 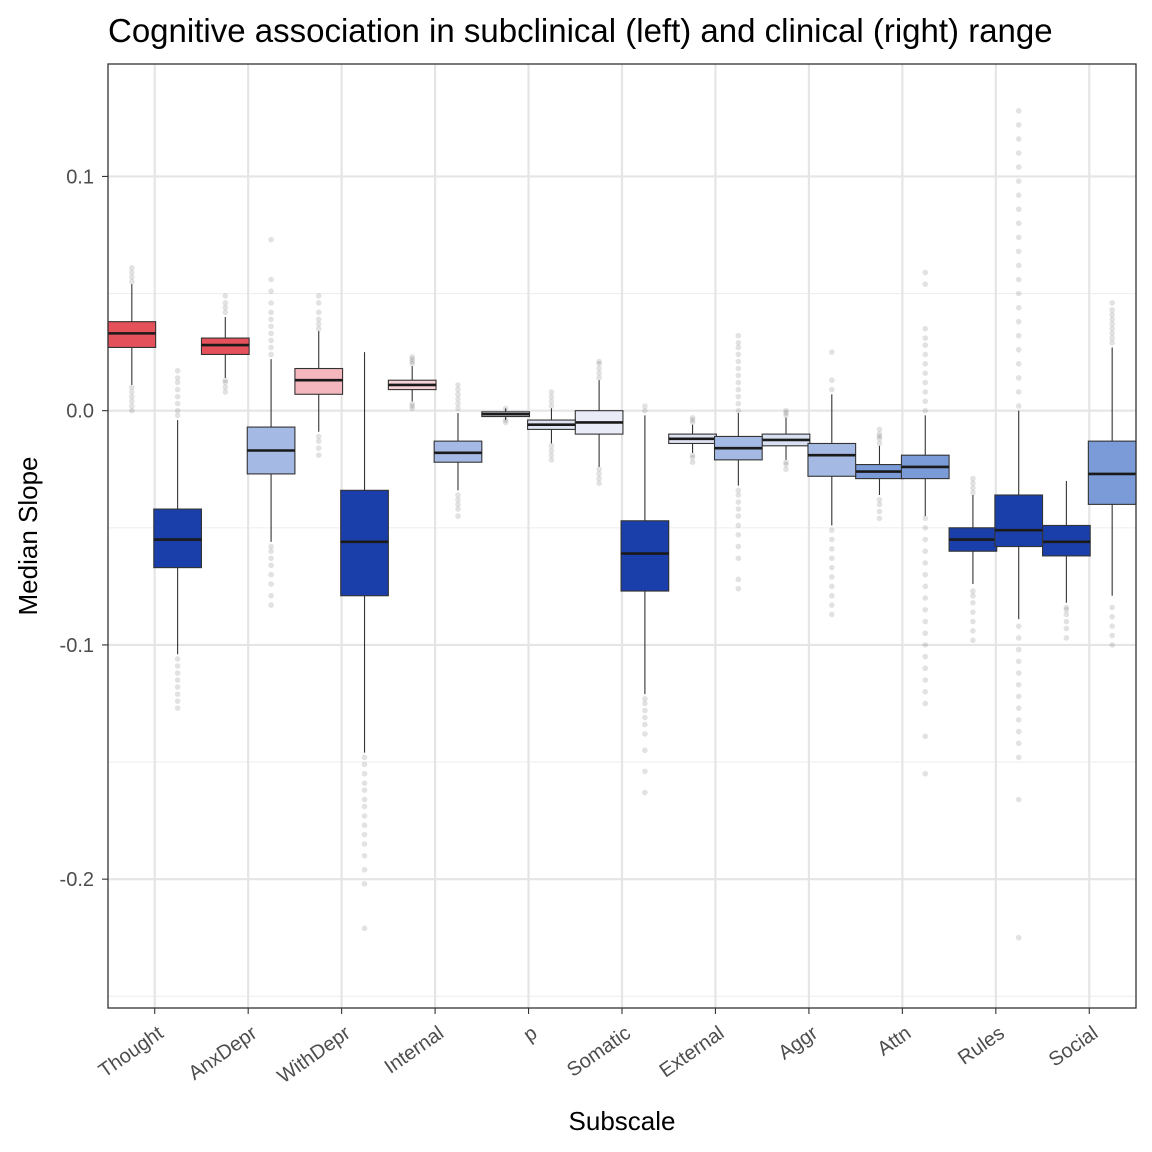 What do you see at coordinates (599, 1051) in the screenshot?
I see `x-tick-label: Somatic` at bounding box center [599, 1051].